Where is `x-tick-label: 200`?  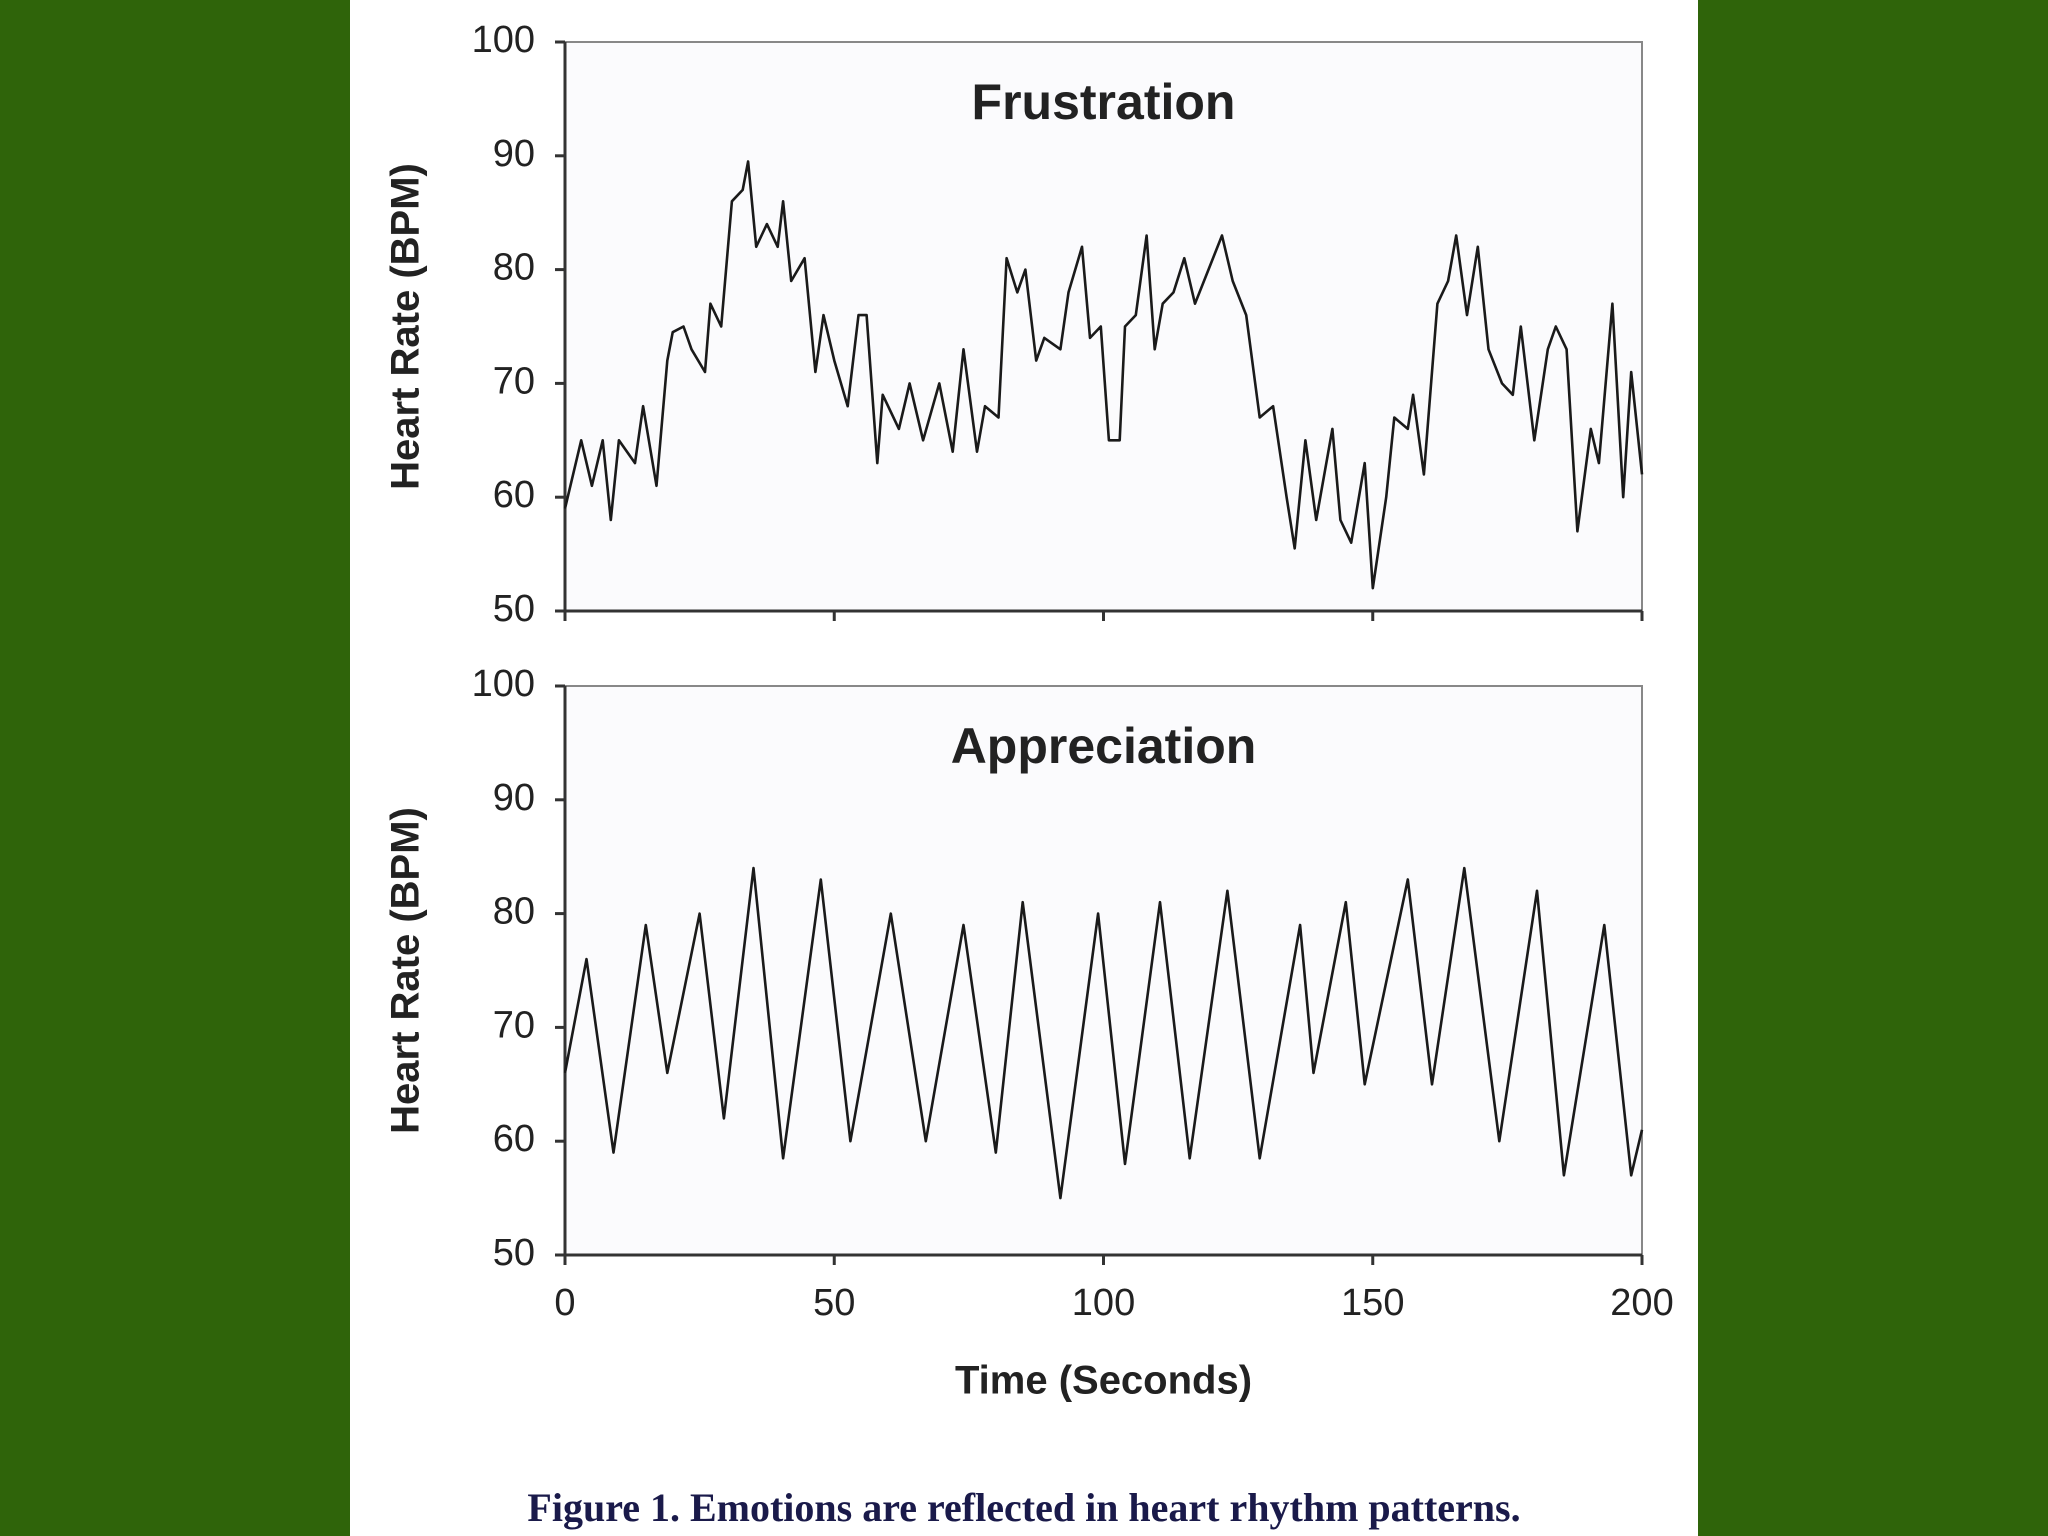 x-tick-label: 200 is located at coordinates (1641, 1303).